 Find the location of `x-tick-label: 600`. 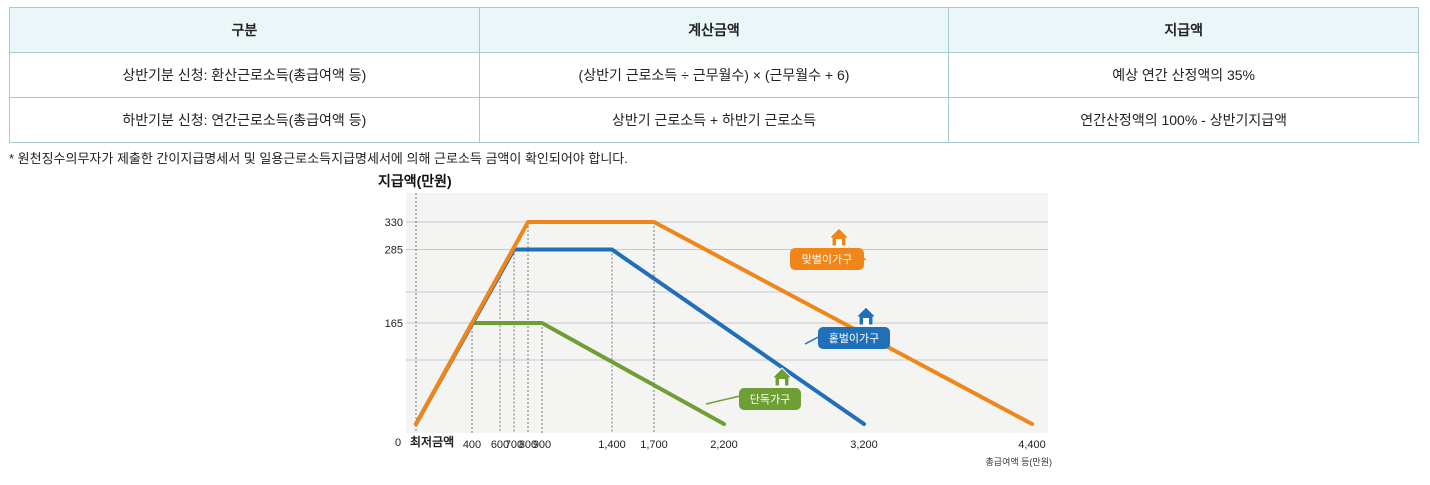

x-tick-label: 600 is located at coordinates (500, 445).